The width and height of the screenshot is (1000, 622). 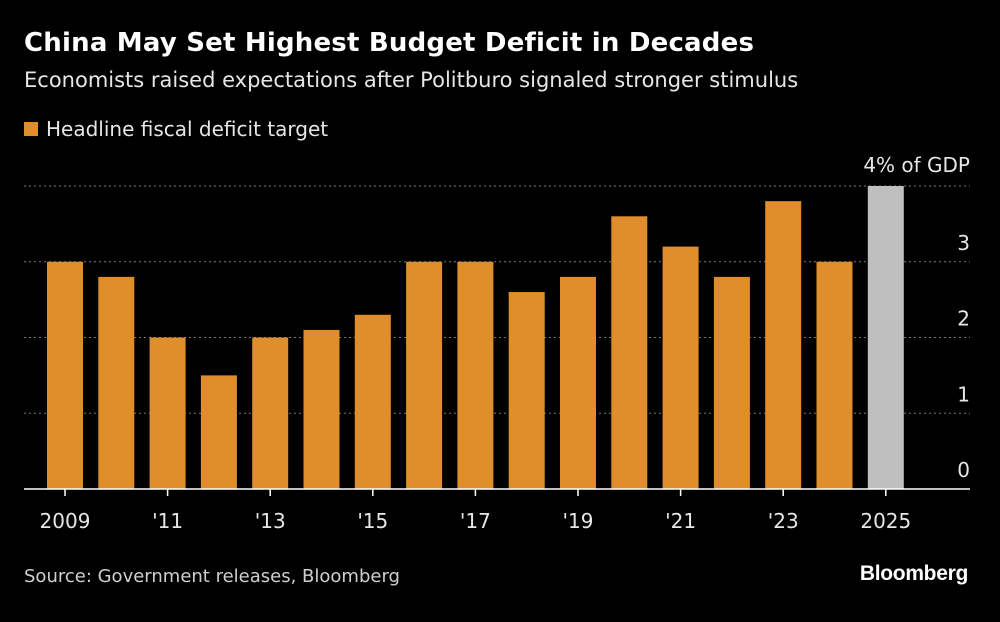 I want to click on y-tick-label: 1, so click(x=963, y=394).